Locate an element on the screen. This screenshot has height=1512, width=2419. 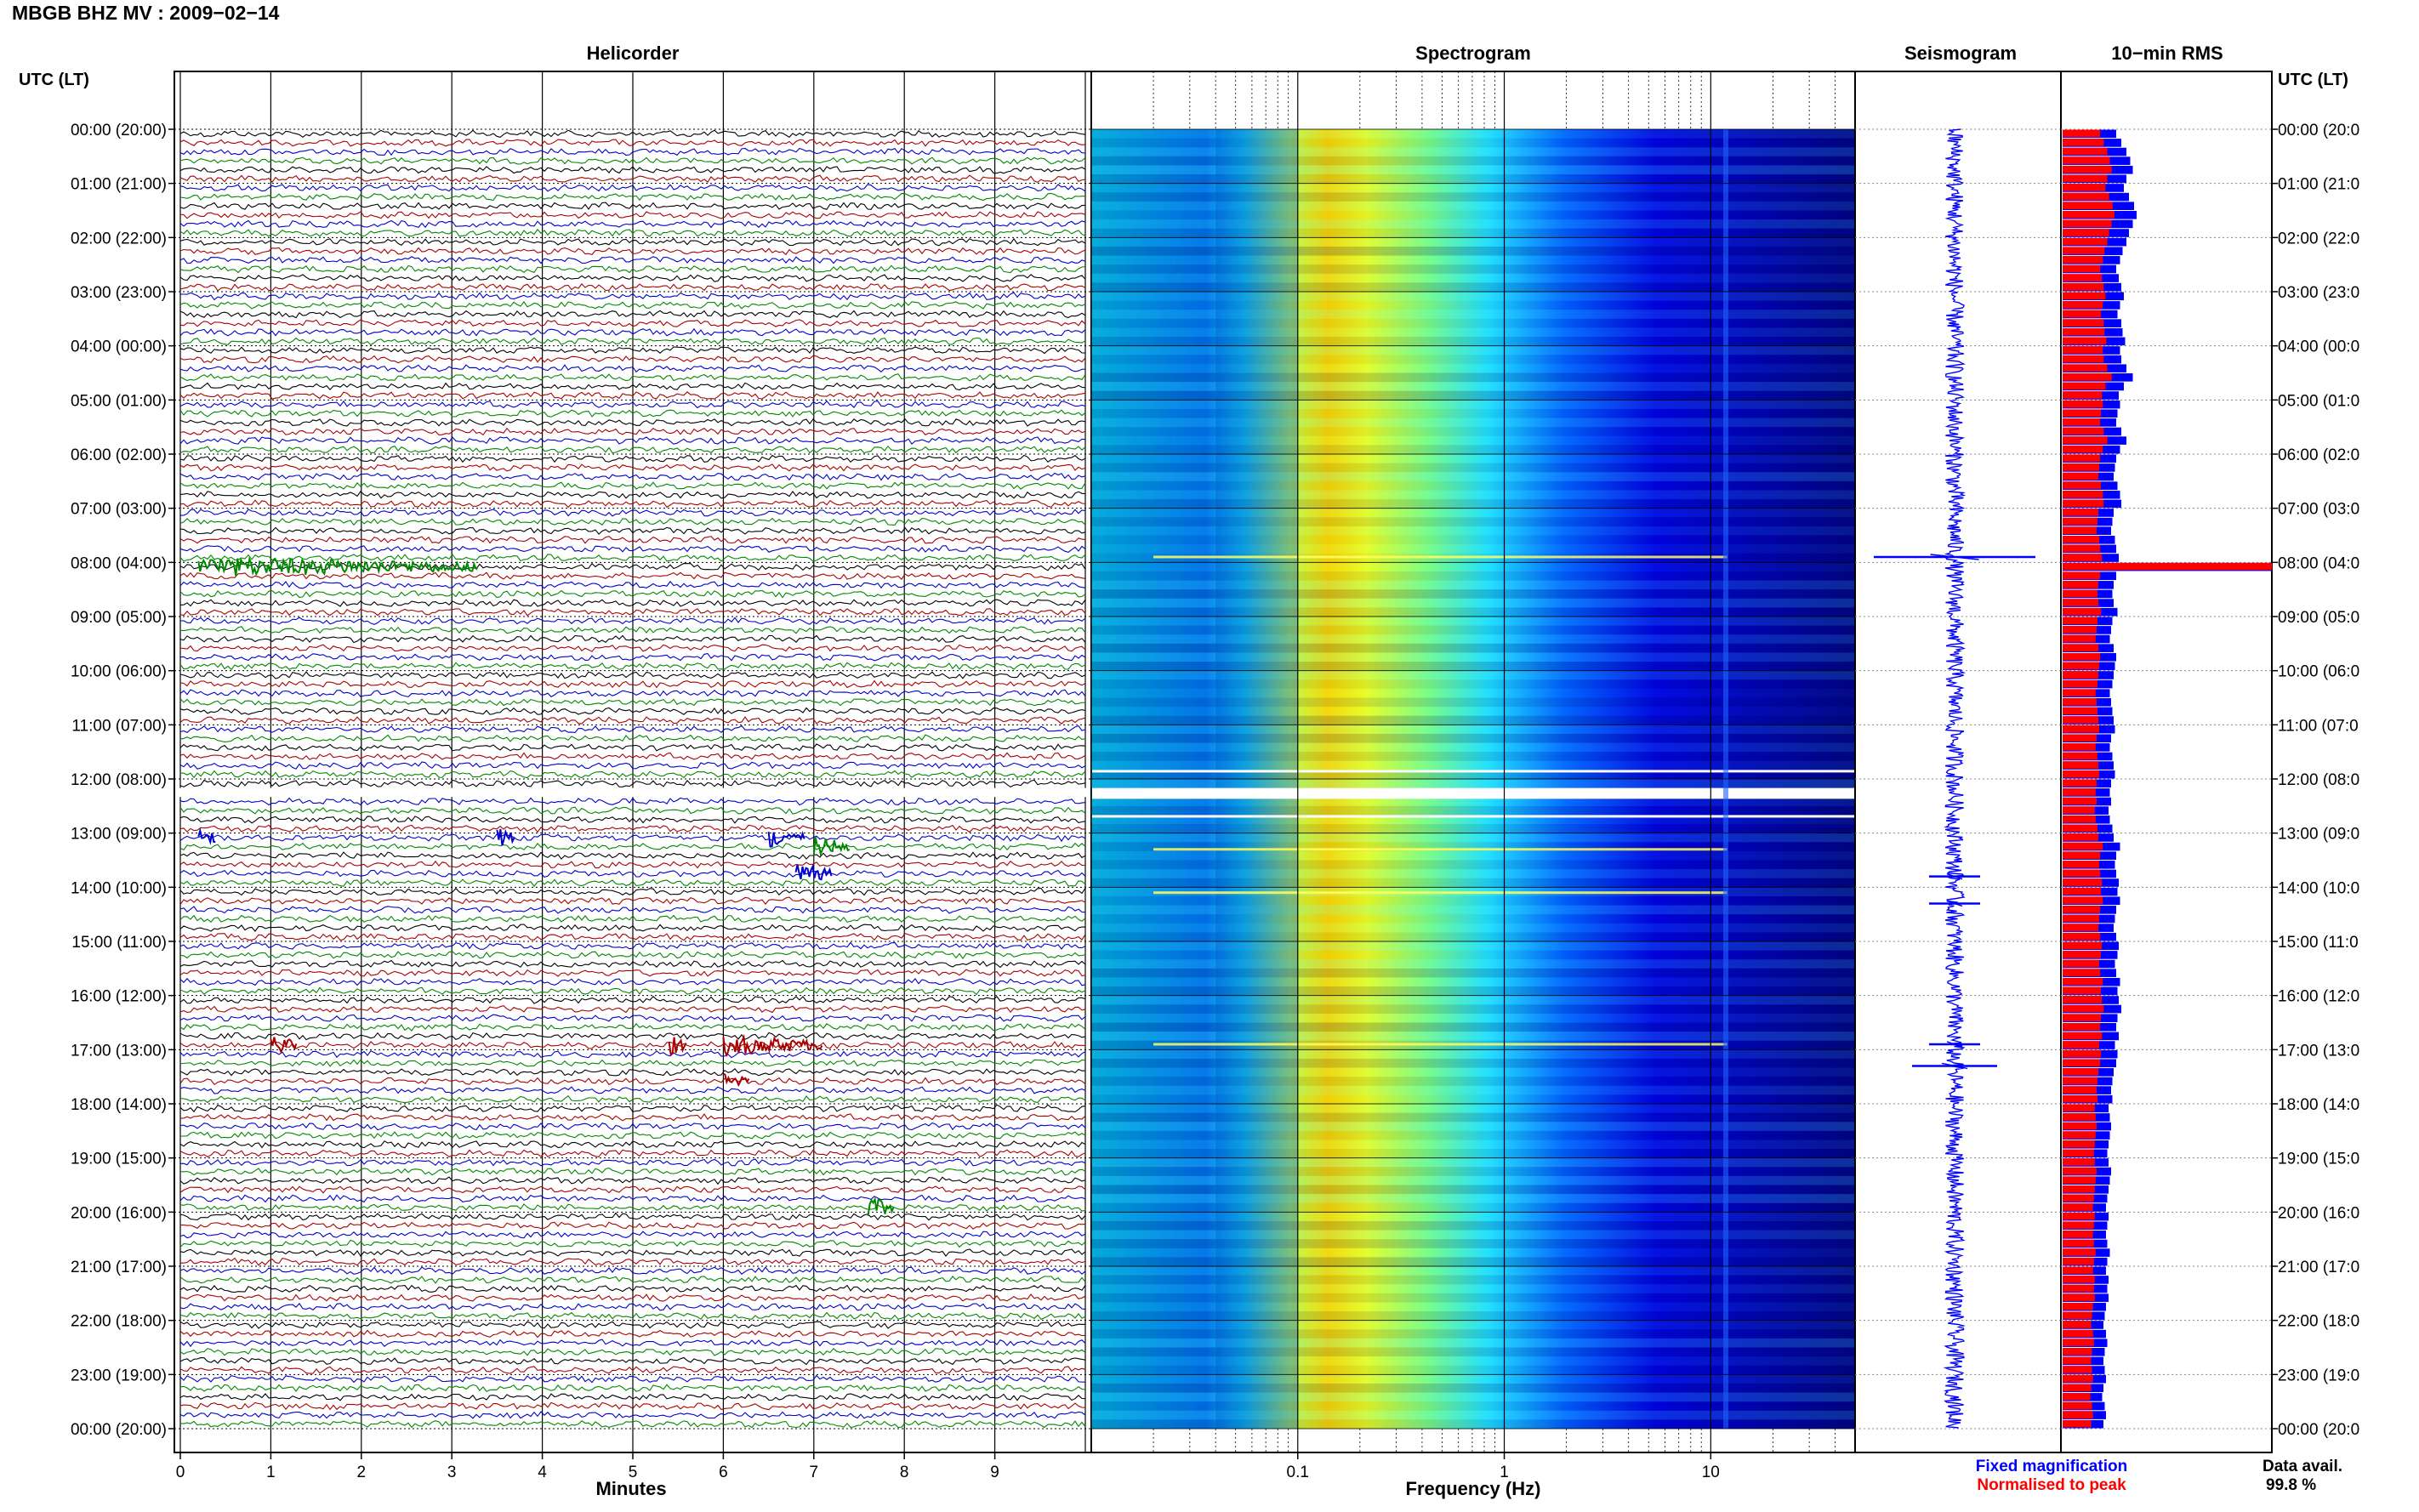
data-availability-label: Data avail. is located at coordinates (2302, 1466).